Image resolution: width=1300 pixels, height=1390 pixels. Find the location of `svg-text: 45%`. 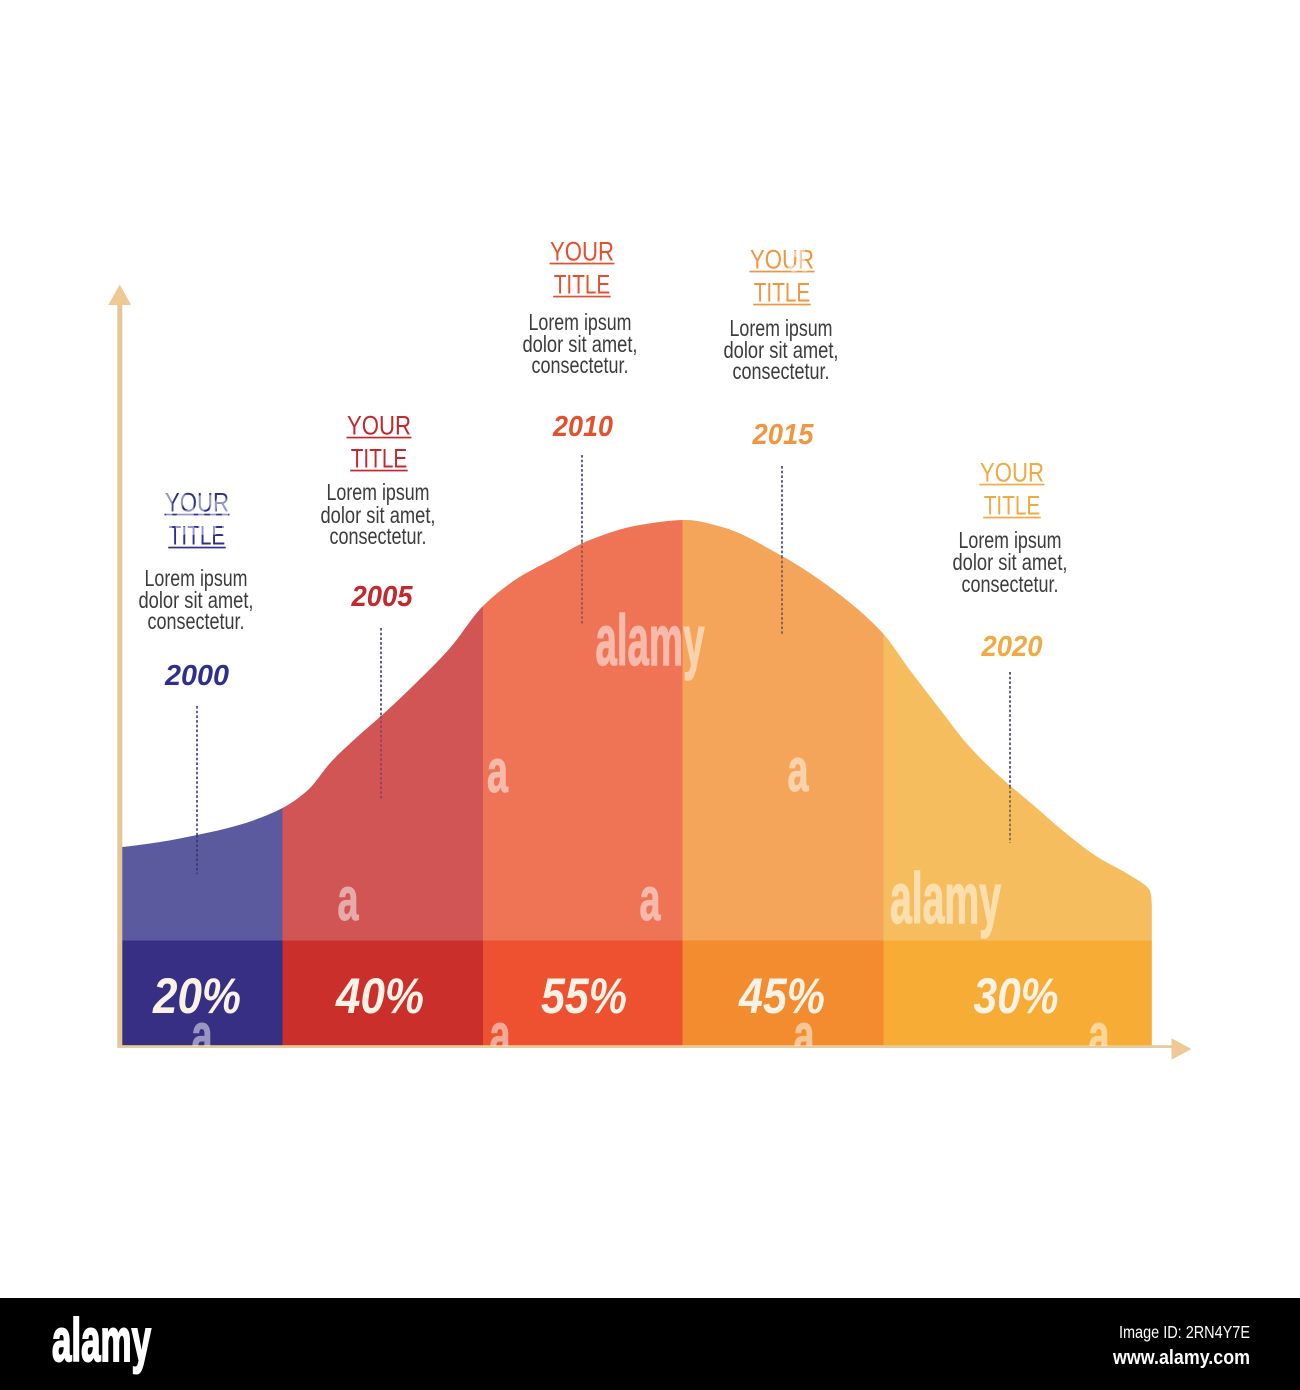

svg-text: 45% is located at coordinates (781, 996).